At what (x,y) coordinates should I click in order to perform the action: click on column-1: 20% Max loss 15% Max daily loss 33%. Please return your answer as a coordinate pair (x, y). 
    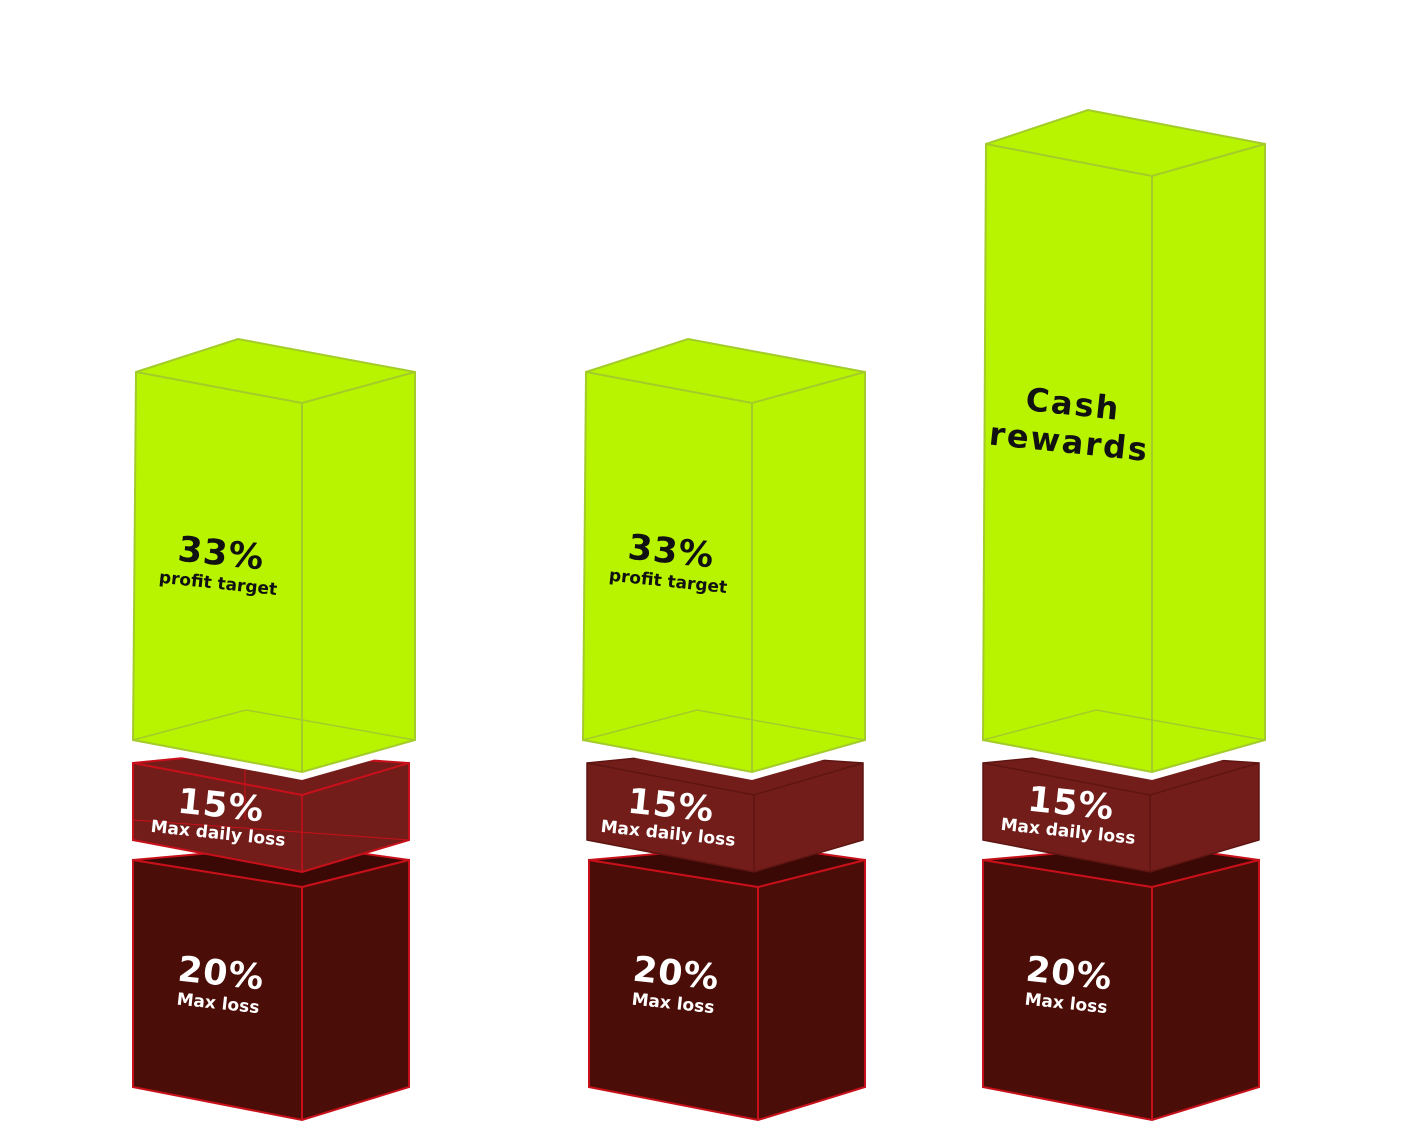
    Looking at the image, I should click on (273, 729).